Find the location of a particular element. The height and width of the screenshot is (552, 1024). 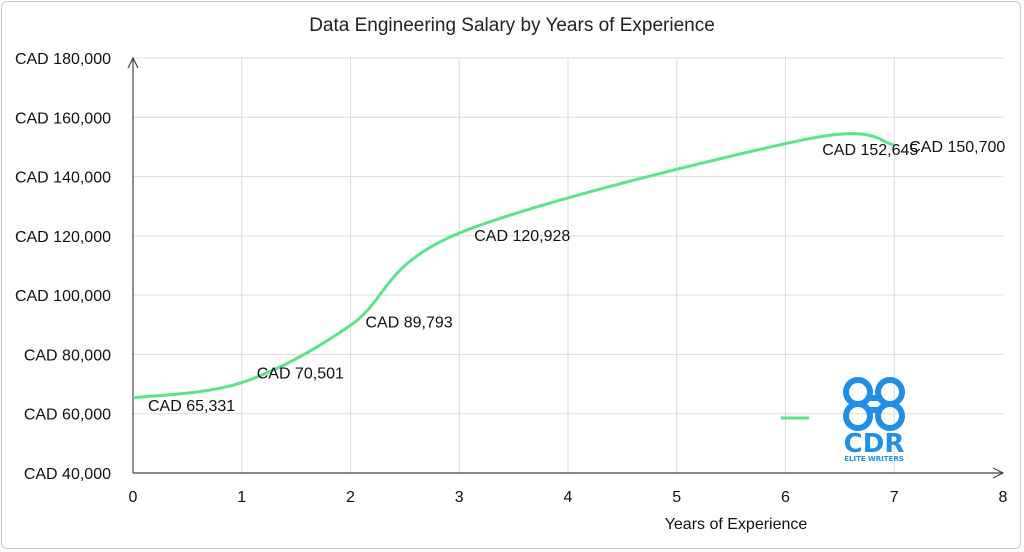

data-label: CAD 70,501 is located at coordinates (300, 374).